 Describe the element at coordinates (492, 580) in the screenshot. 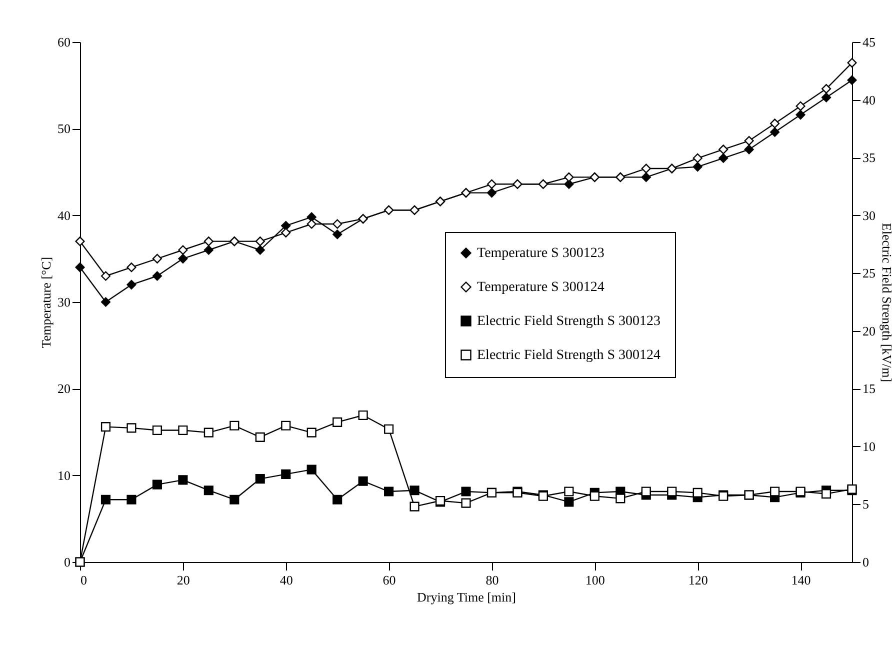

I see `x-tick-label: 80` at that location.